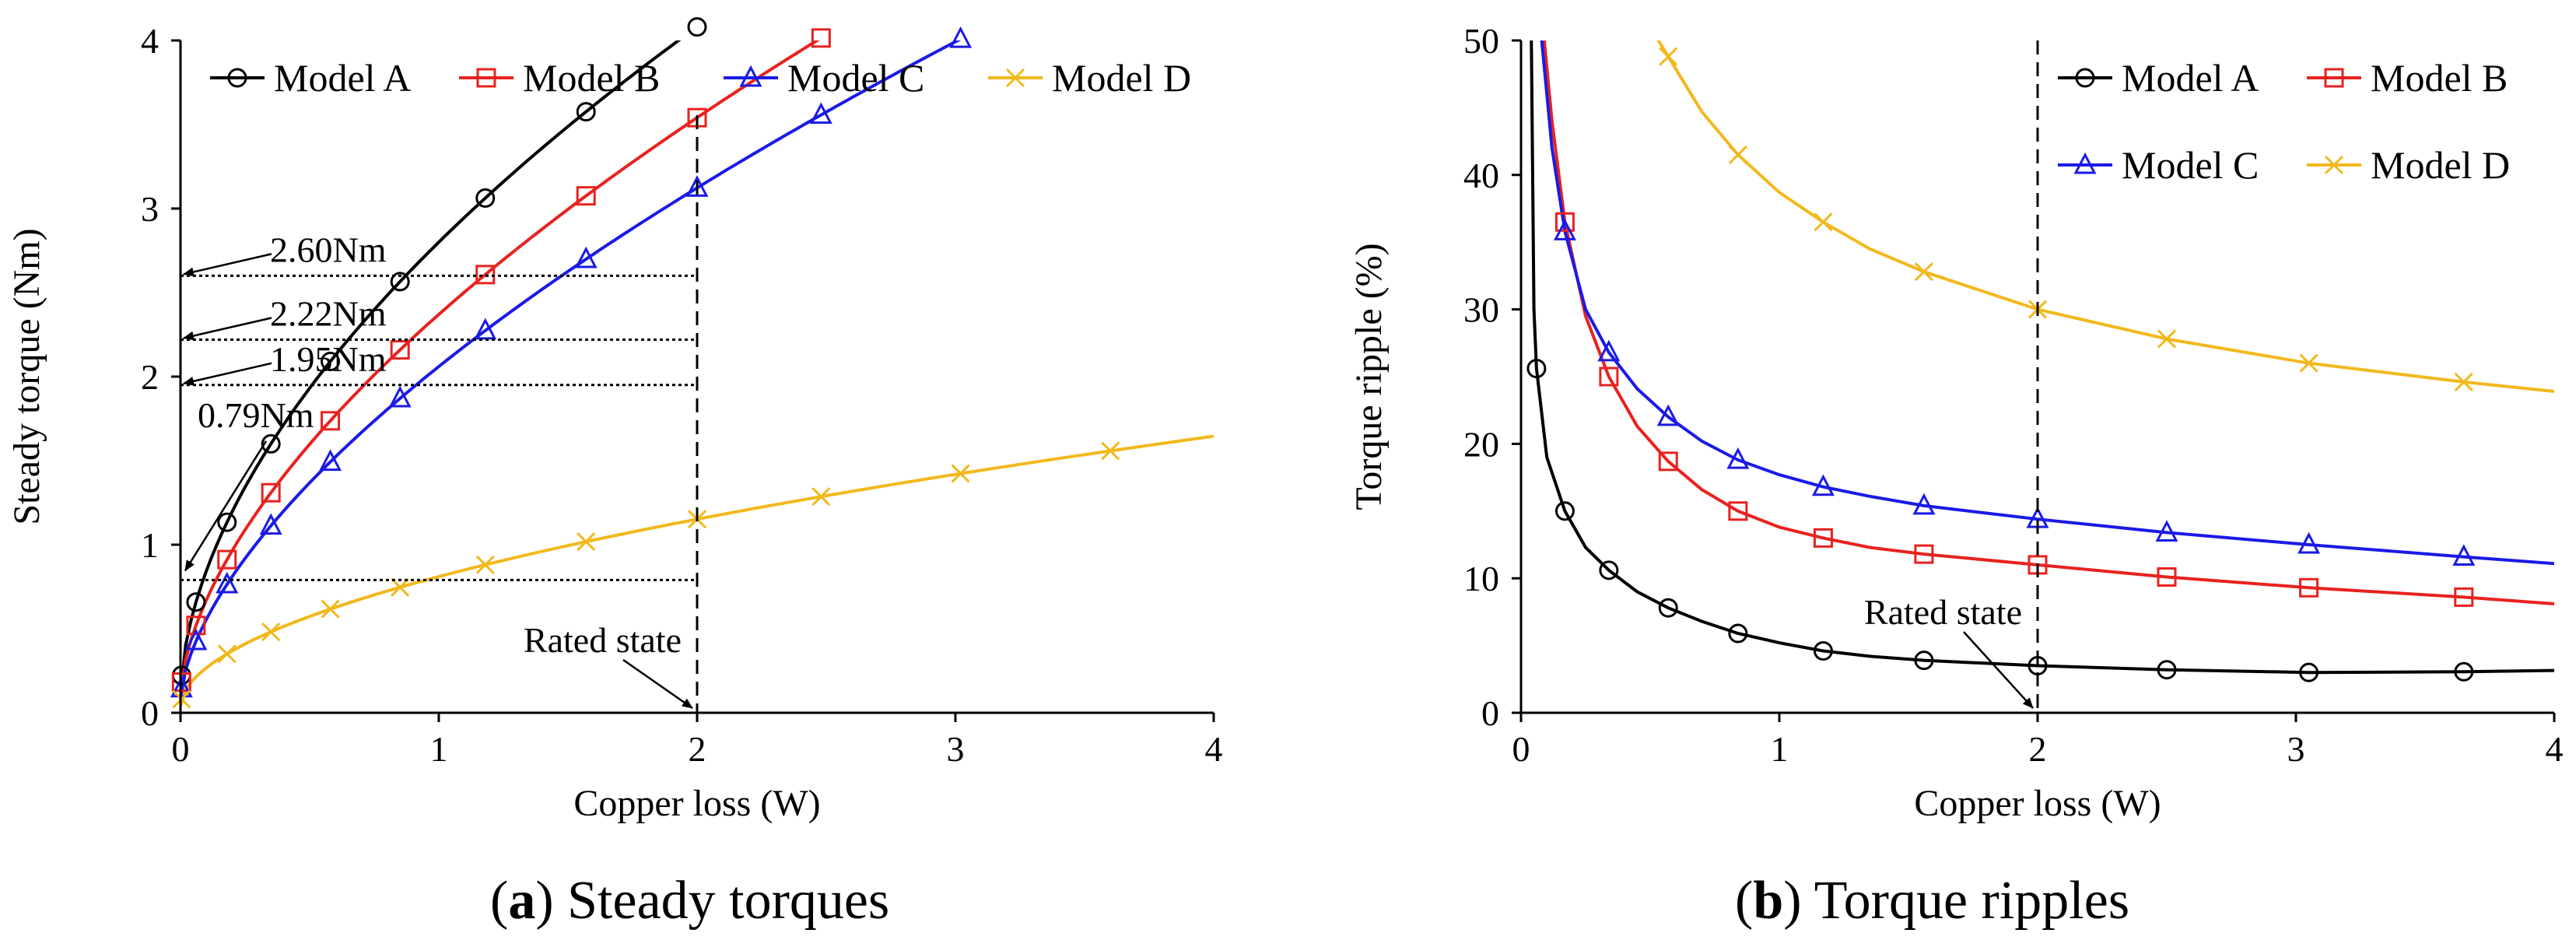  I want to click on y-tick-label: 3, so click(150, 209).